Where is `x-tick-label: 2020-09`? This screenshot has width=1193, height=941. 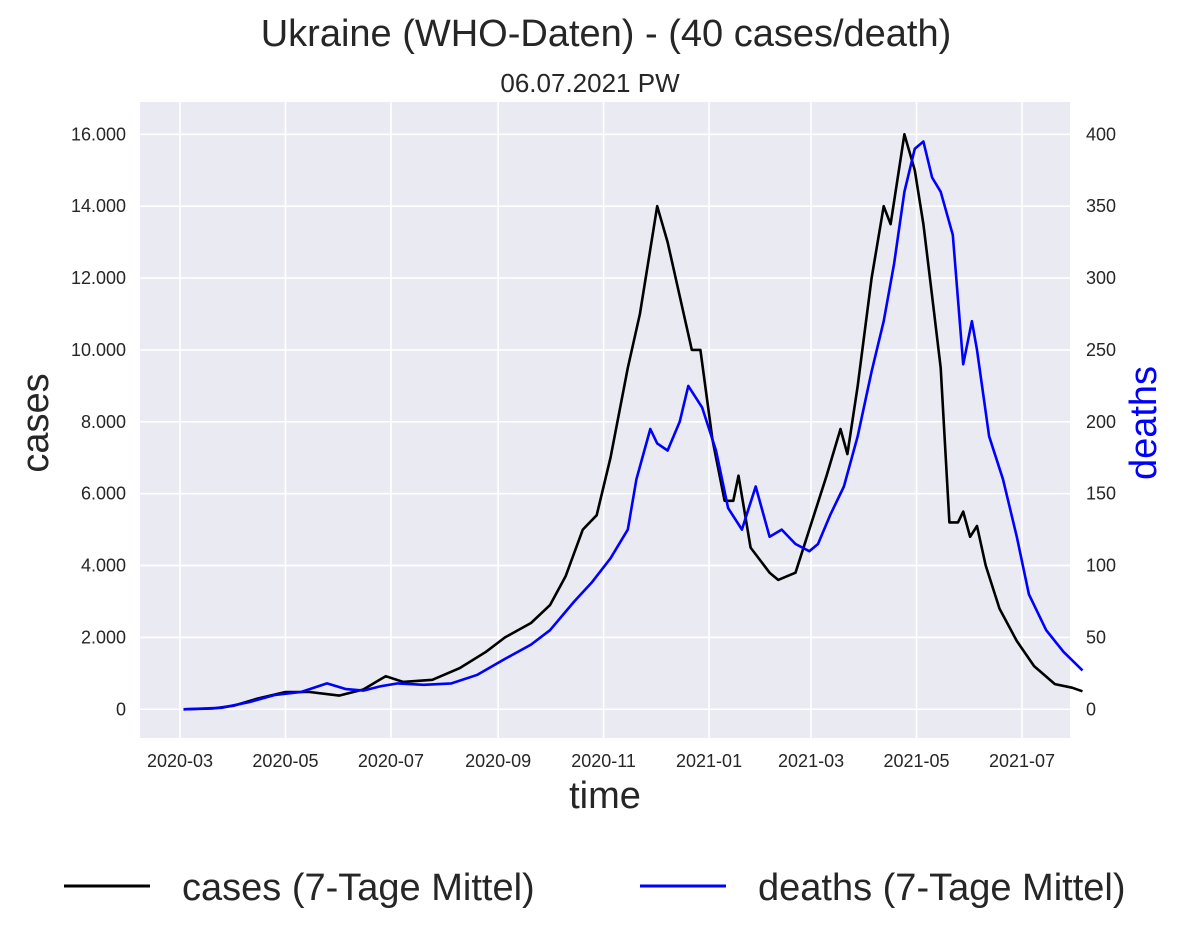
x-tick-label: 2020-09 is located at coordinates (498, 761).